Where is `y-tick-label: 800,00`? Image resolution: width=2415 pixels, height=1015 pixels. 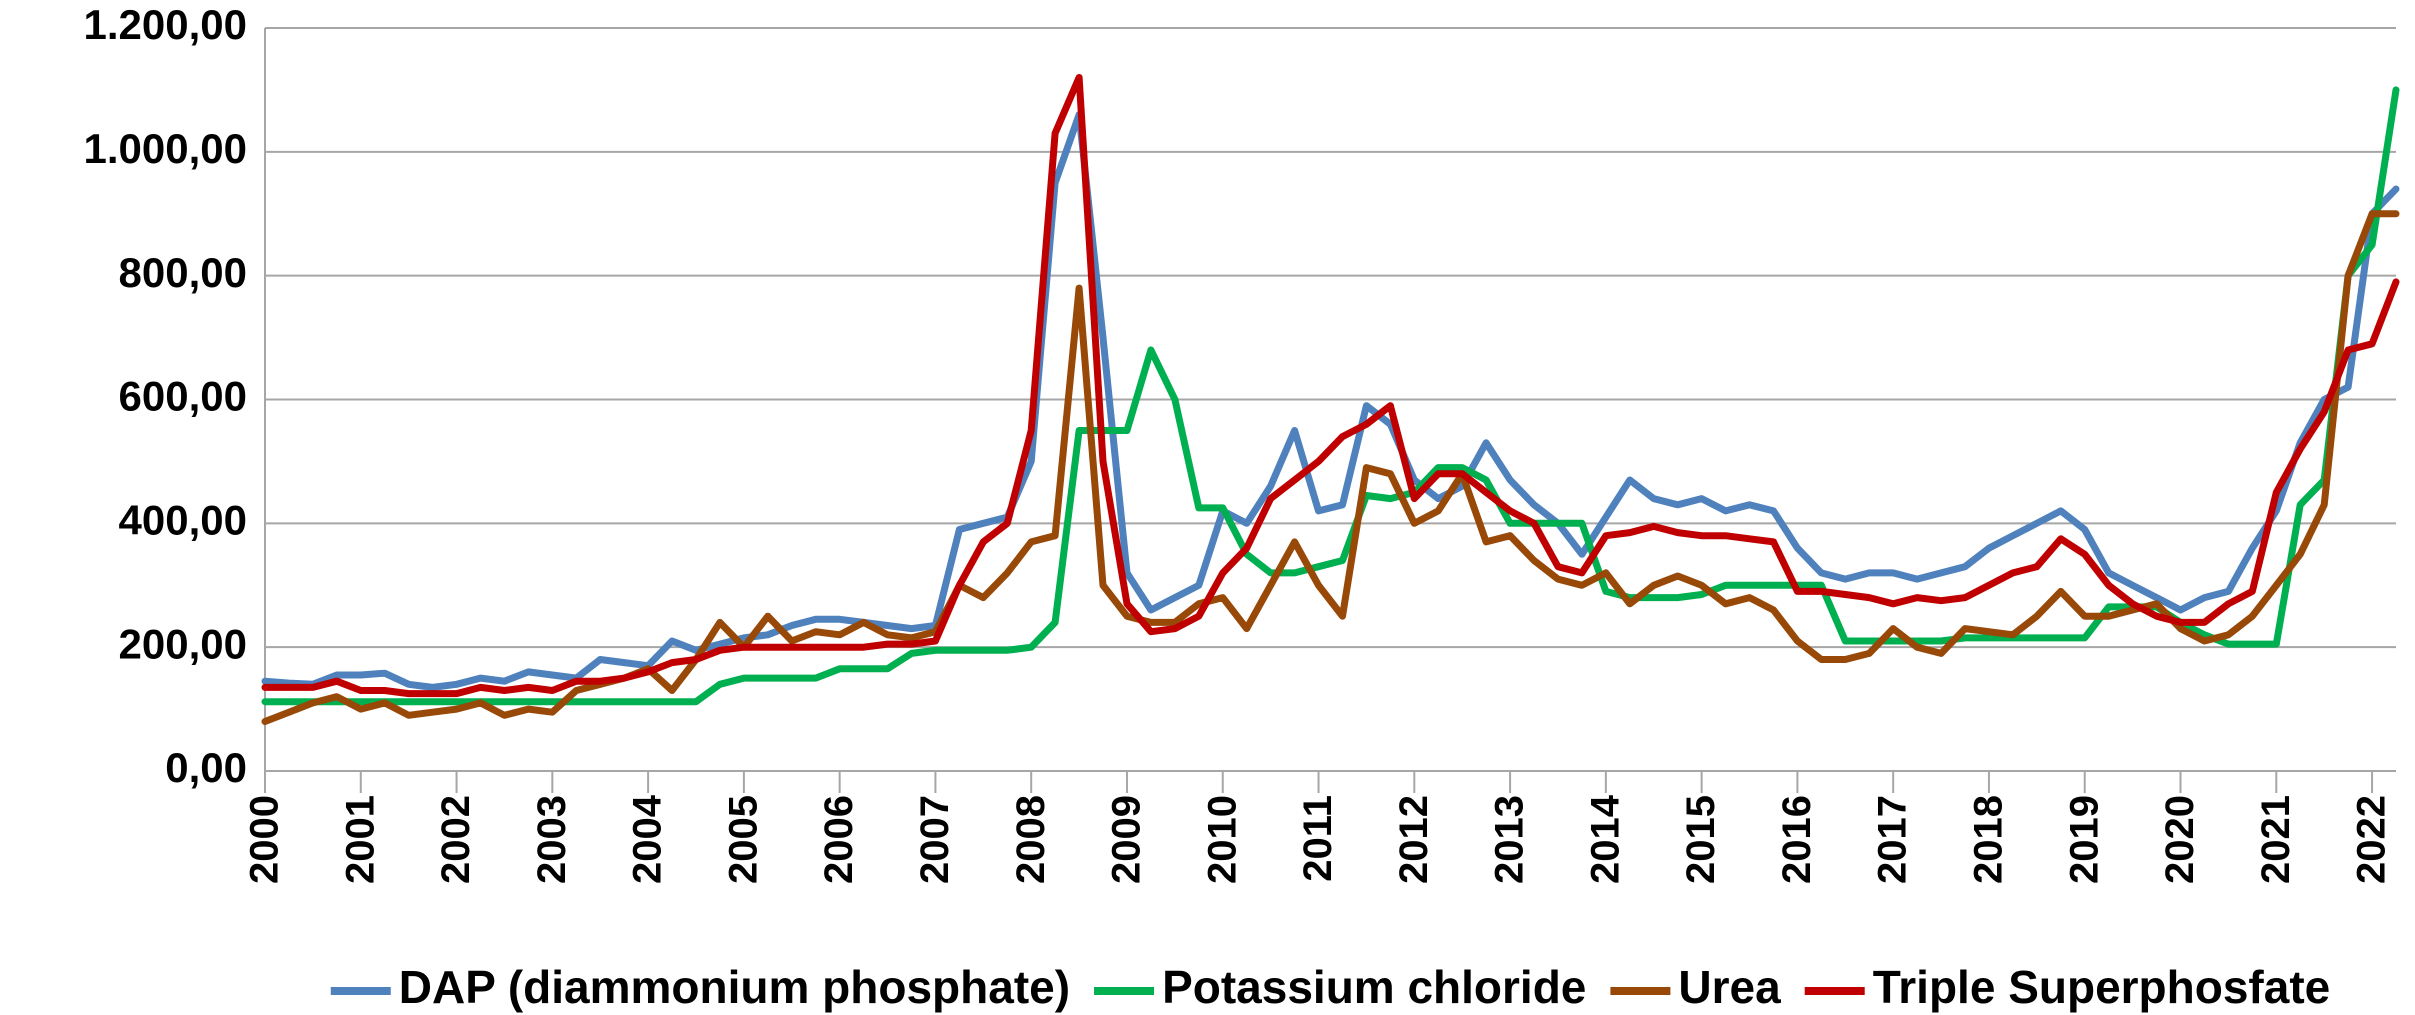 y-tick-label: 800,00 is located at coordinates (183, 272).